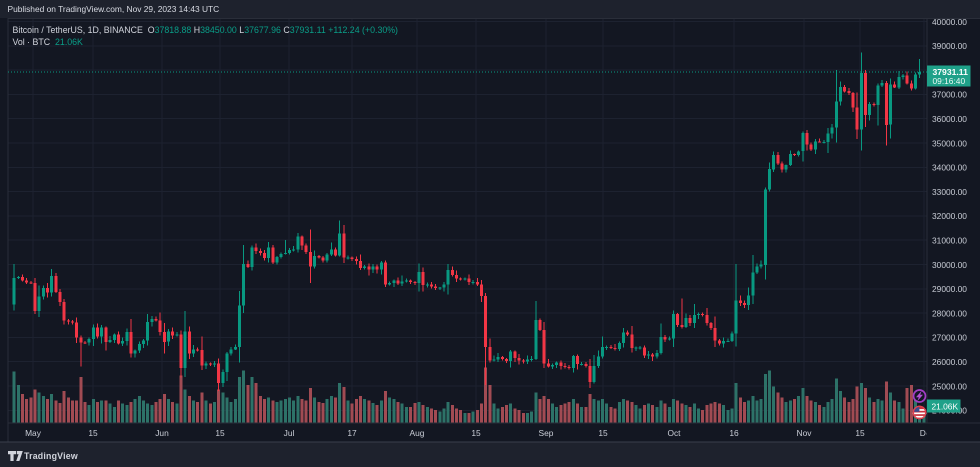 This screenshot has width=980, height=467. Describe the element at coordinates (949, 143) in the screenshot. I see `svg-text: 35000.00` at that location.